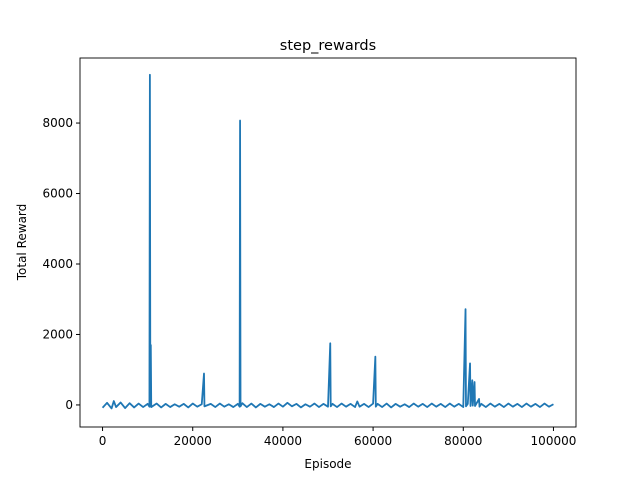  Describe the element at coordinates (327, 464) in the screenshot. I see `x-axis-label: Episode` at that location.